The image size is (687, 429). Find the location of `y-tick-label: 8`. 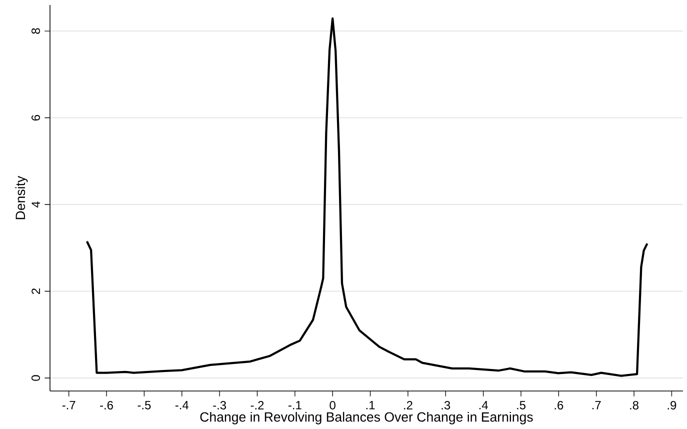

y-tick-label: 8 is located at coordinates (36, 31).